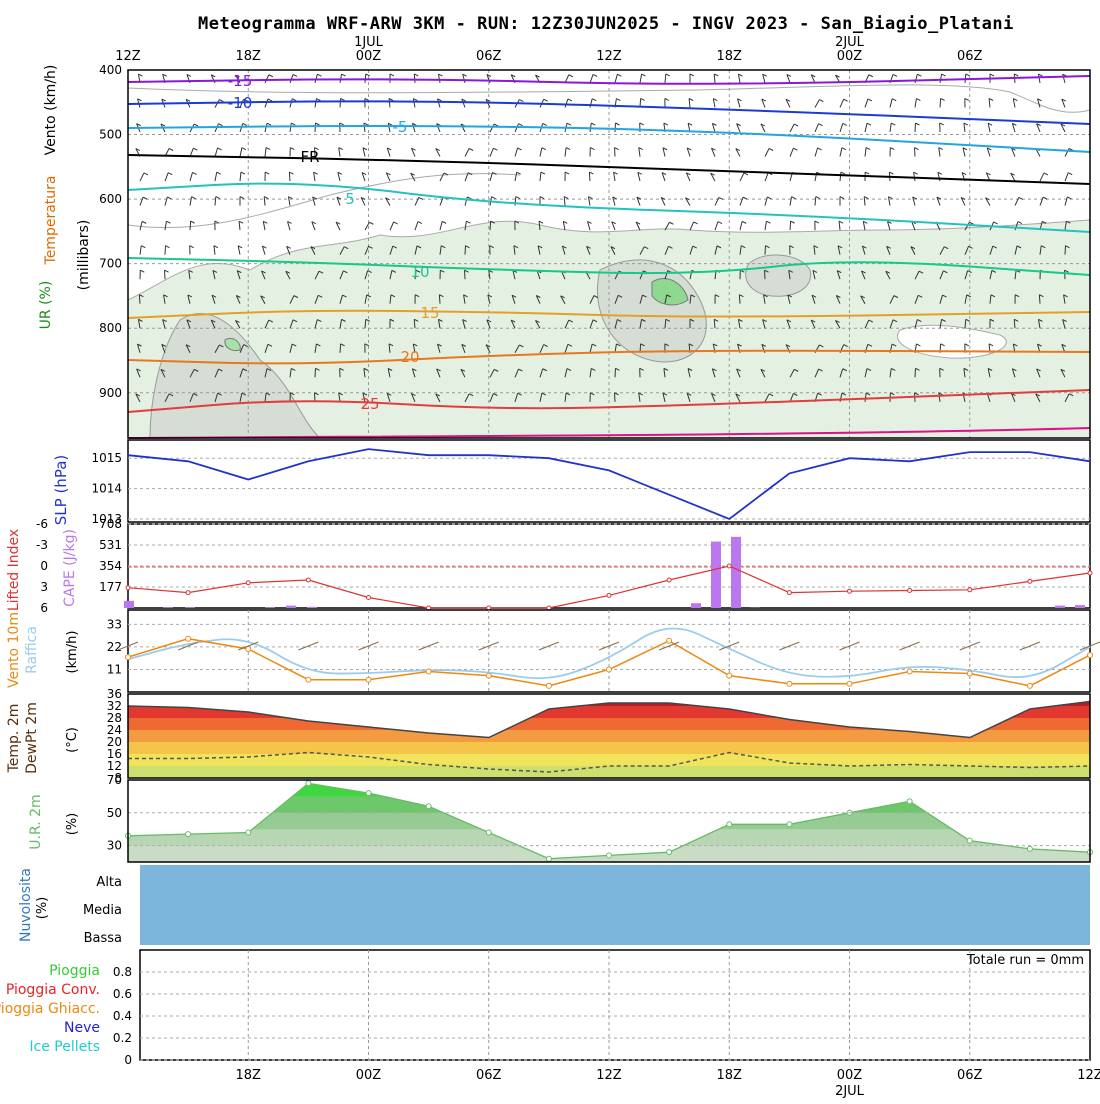 The width and height of the screenshot is (1100, 1104). What do you see at coordinates (114, 780) in the screenshot?
I see `rh-tick-label: 70` at bounding box center [114, 780].